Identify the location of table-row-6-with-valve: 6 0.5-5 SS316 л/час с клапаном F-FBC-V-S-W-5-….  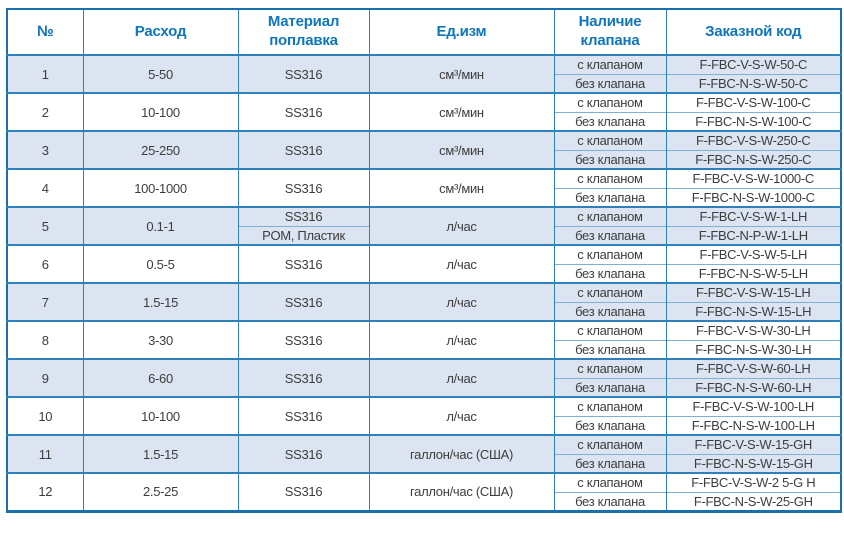
(424, 263).